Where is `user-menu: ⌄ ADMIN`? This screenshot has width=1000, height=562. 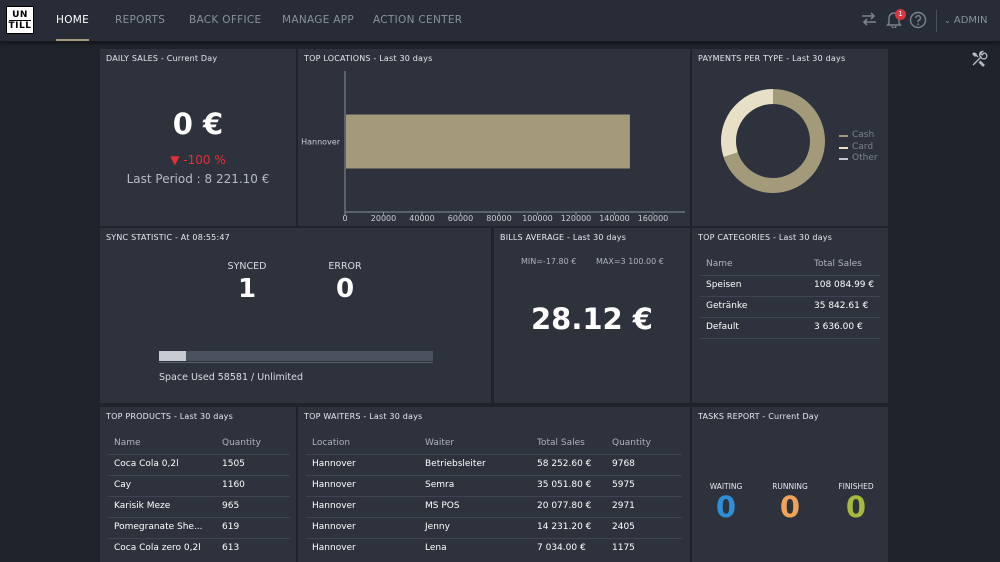 user-menu: ⌄ ADMIN is located at coordinates (966, 20).